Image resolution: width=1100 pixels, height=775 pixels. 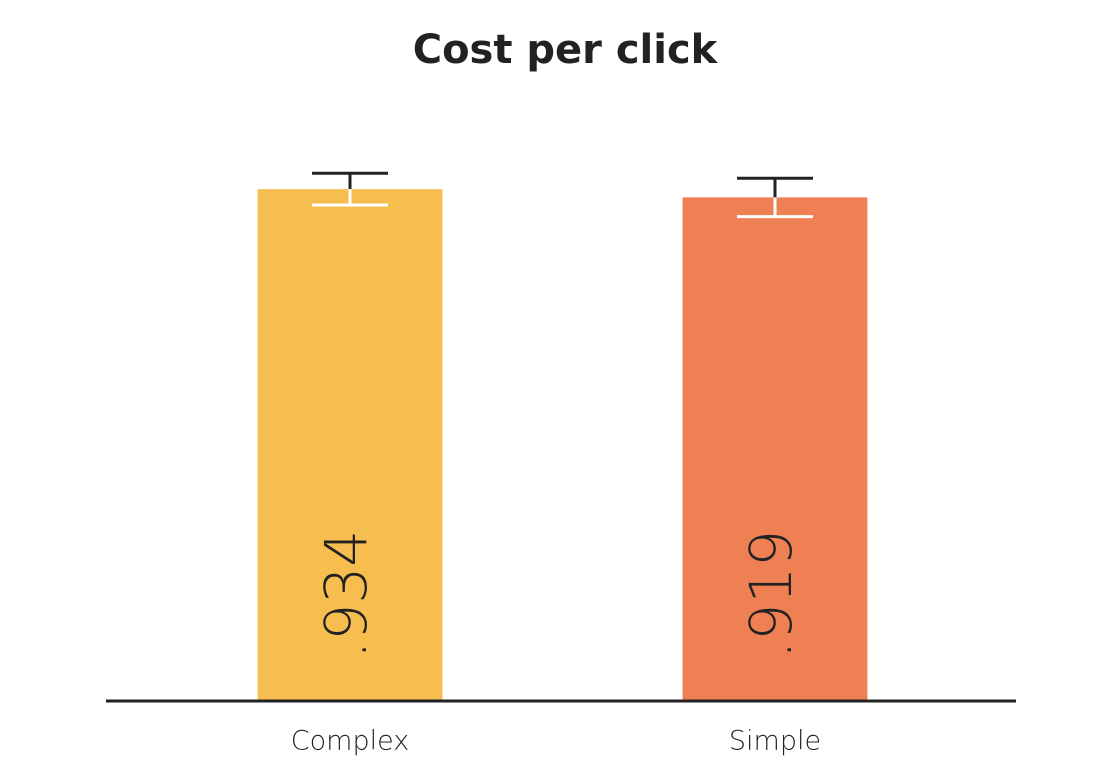 I want to click on value-label: .934, so click(x=346, y=594).